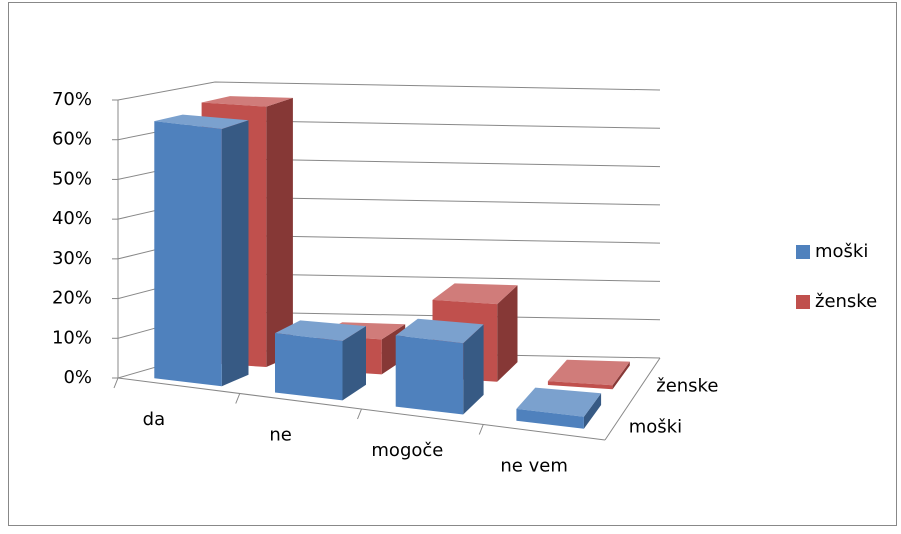 The width and height of the screenshot is (901, 534). I want to click on y-tick-label: 30%, so click(72, 258).